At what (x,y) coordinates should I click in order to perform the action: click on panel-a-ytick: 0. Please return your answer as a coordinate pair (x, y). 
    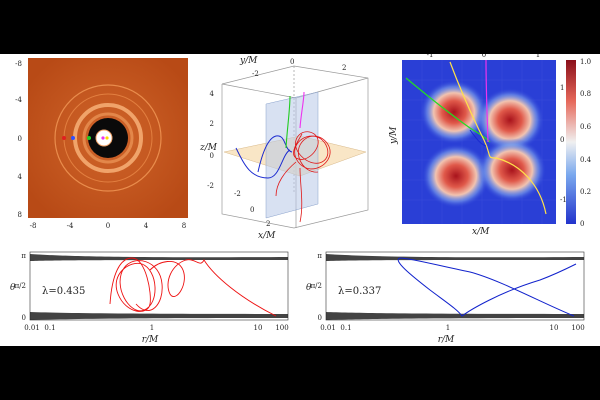
    Looking at the image, I should click on (20, 139).